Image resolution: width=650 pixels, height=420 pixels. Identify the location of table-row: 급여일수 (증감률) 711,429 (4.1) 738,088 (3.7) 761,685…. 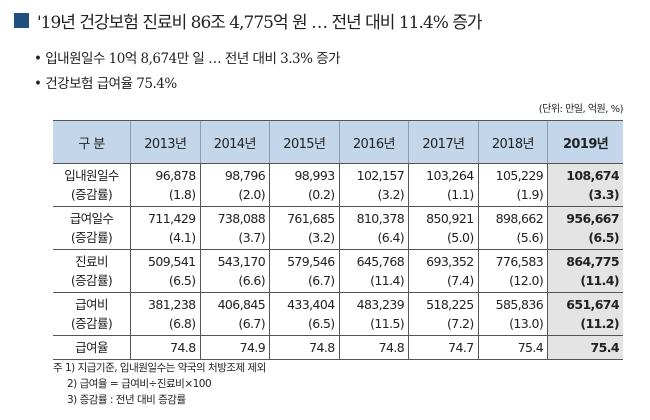
(338, 228).